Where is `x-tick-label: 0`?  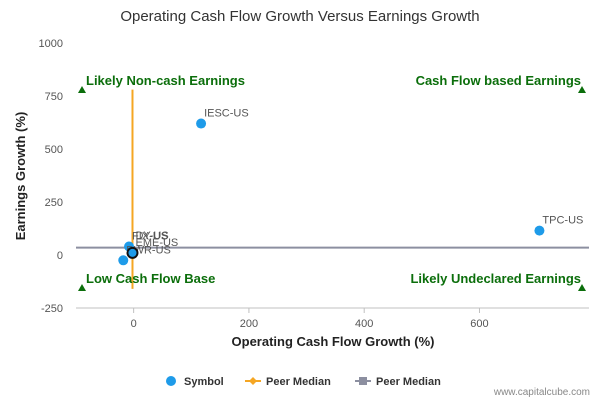
x-tick-label: 0 is located at coordinates (134, 324).